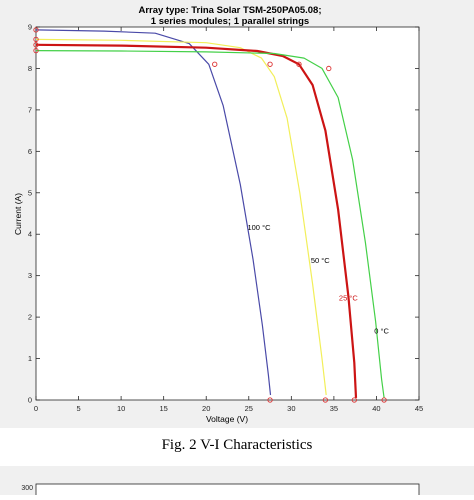 The width and height of the screenshot is (474, 500). I want to click on curve-annotation: 0 °C, so click(381, 331).